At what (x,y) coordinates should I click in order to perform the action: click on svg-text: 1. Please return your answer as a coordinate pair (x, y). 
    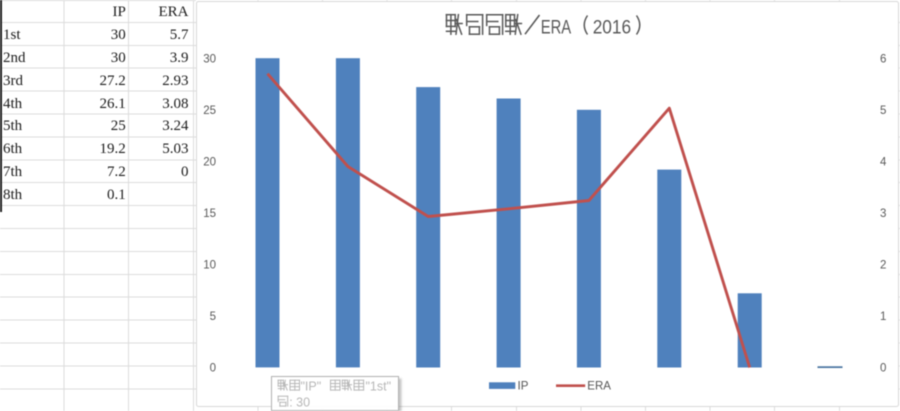
    Looking at the image, I should click on (883, 317).